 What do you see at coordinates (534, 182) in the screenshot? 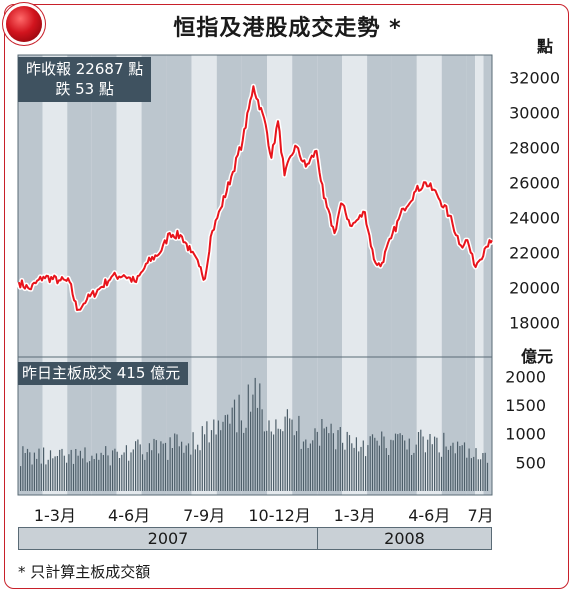
I see `price-tick-label: 26000` at bounding box center [534, 182].